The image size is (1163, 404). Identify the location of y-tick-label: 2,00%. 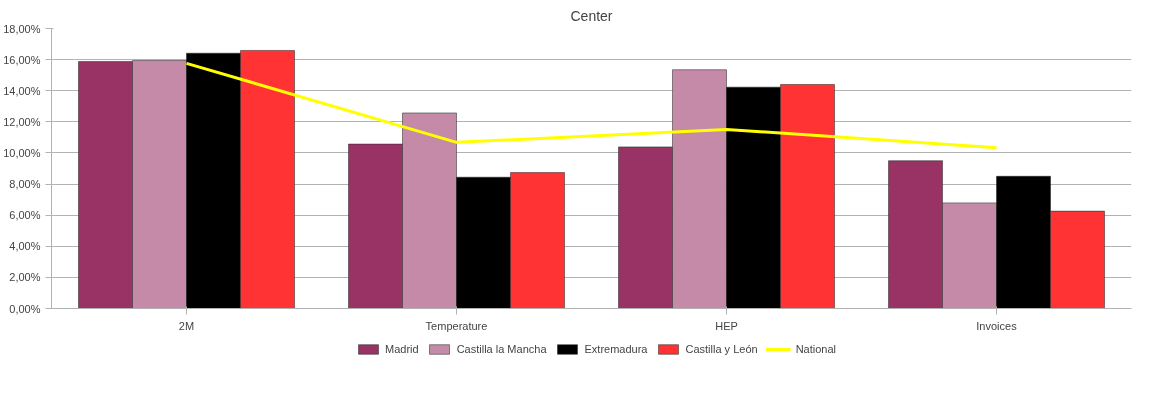
(25, 277).